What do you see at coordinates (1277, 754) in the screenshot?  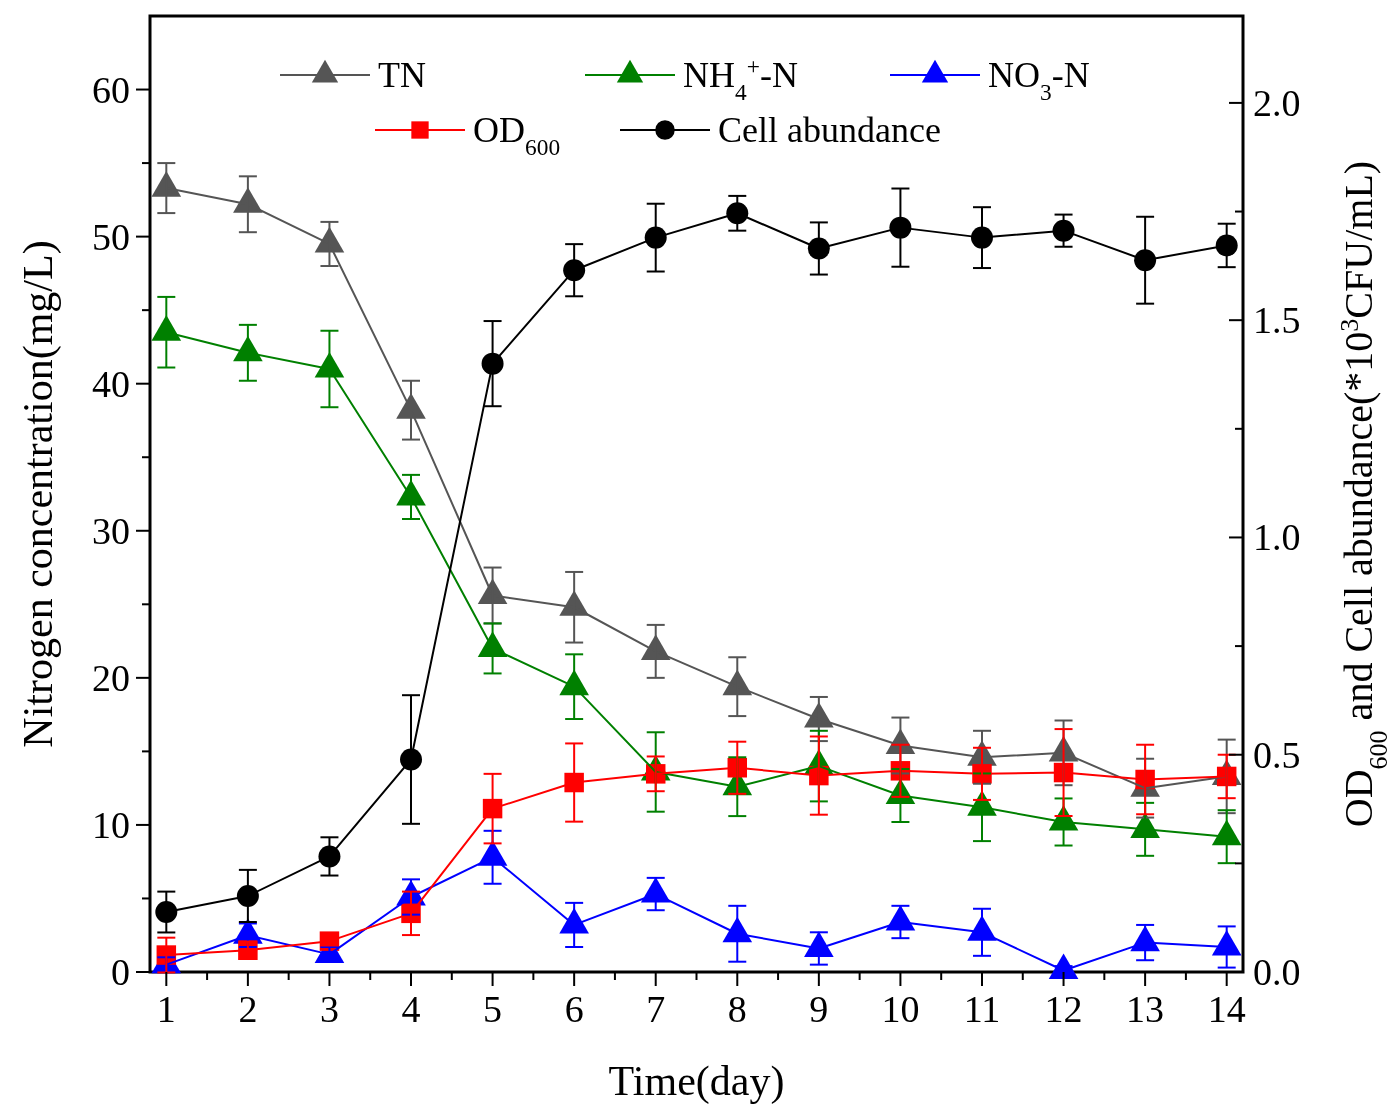 I see `y2-tick-label: 0.5` at bounding box center [1277, 754].